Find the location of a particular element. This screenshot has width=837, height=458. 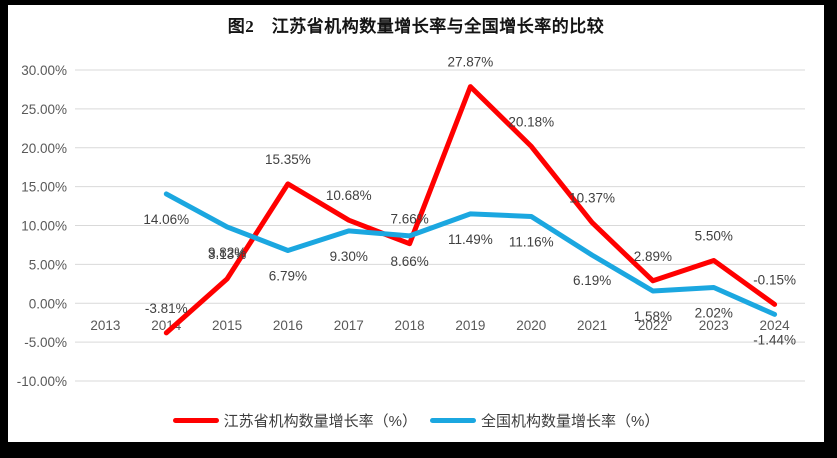

data-label: 9.82% is located at coordinates (227, 252).